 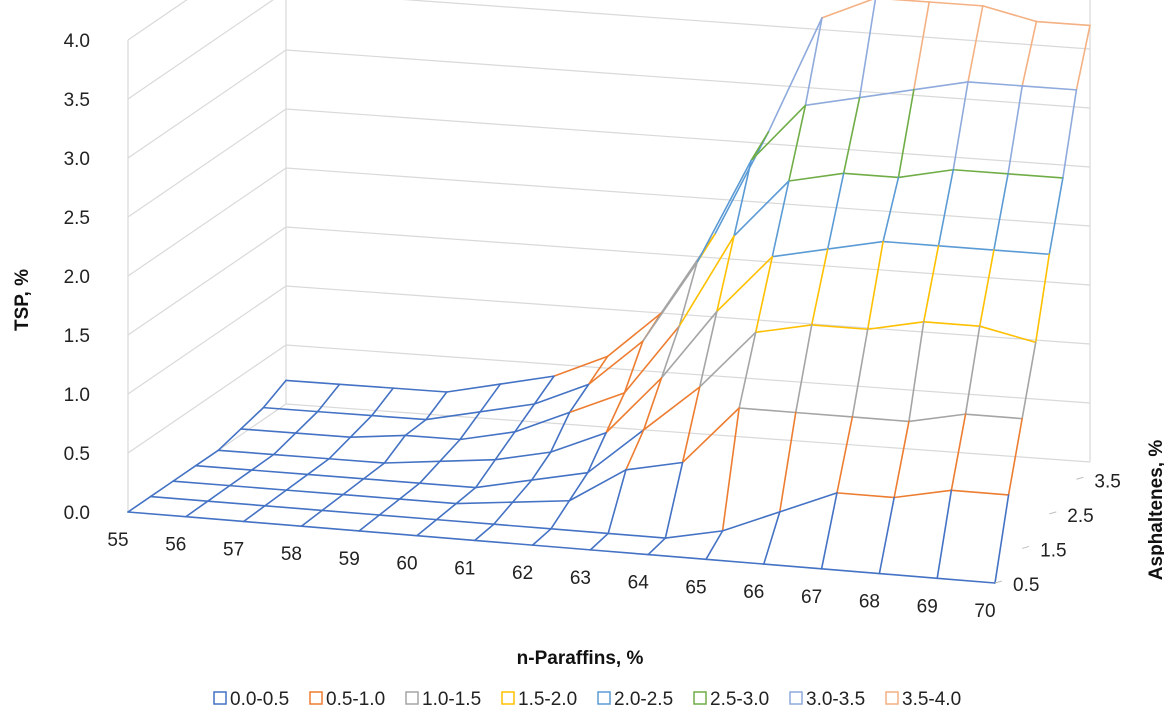 I want to click on x-tick-label: 55, so click(x=117, y=540).